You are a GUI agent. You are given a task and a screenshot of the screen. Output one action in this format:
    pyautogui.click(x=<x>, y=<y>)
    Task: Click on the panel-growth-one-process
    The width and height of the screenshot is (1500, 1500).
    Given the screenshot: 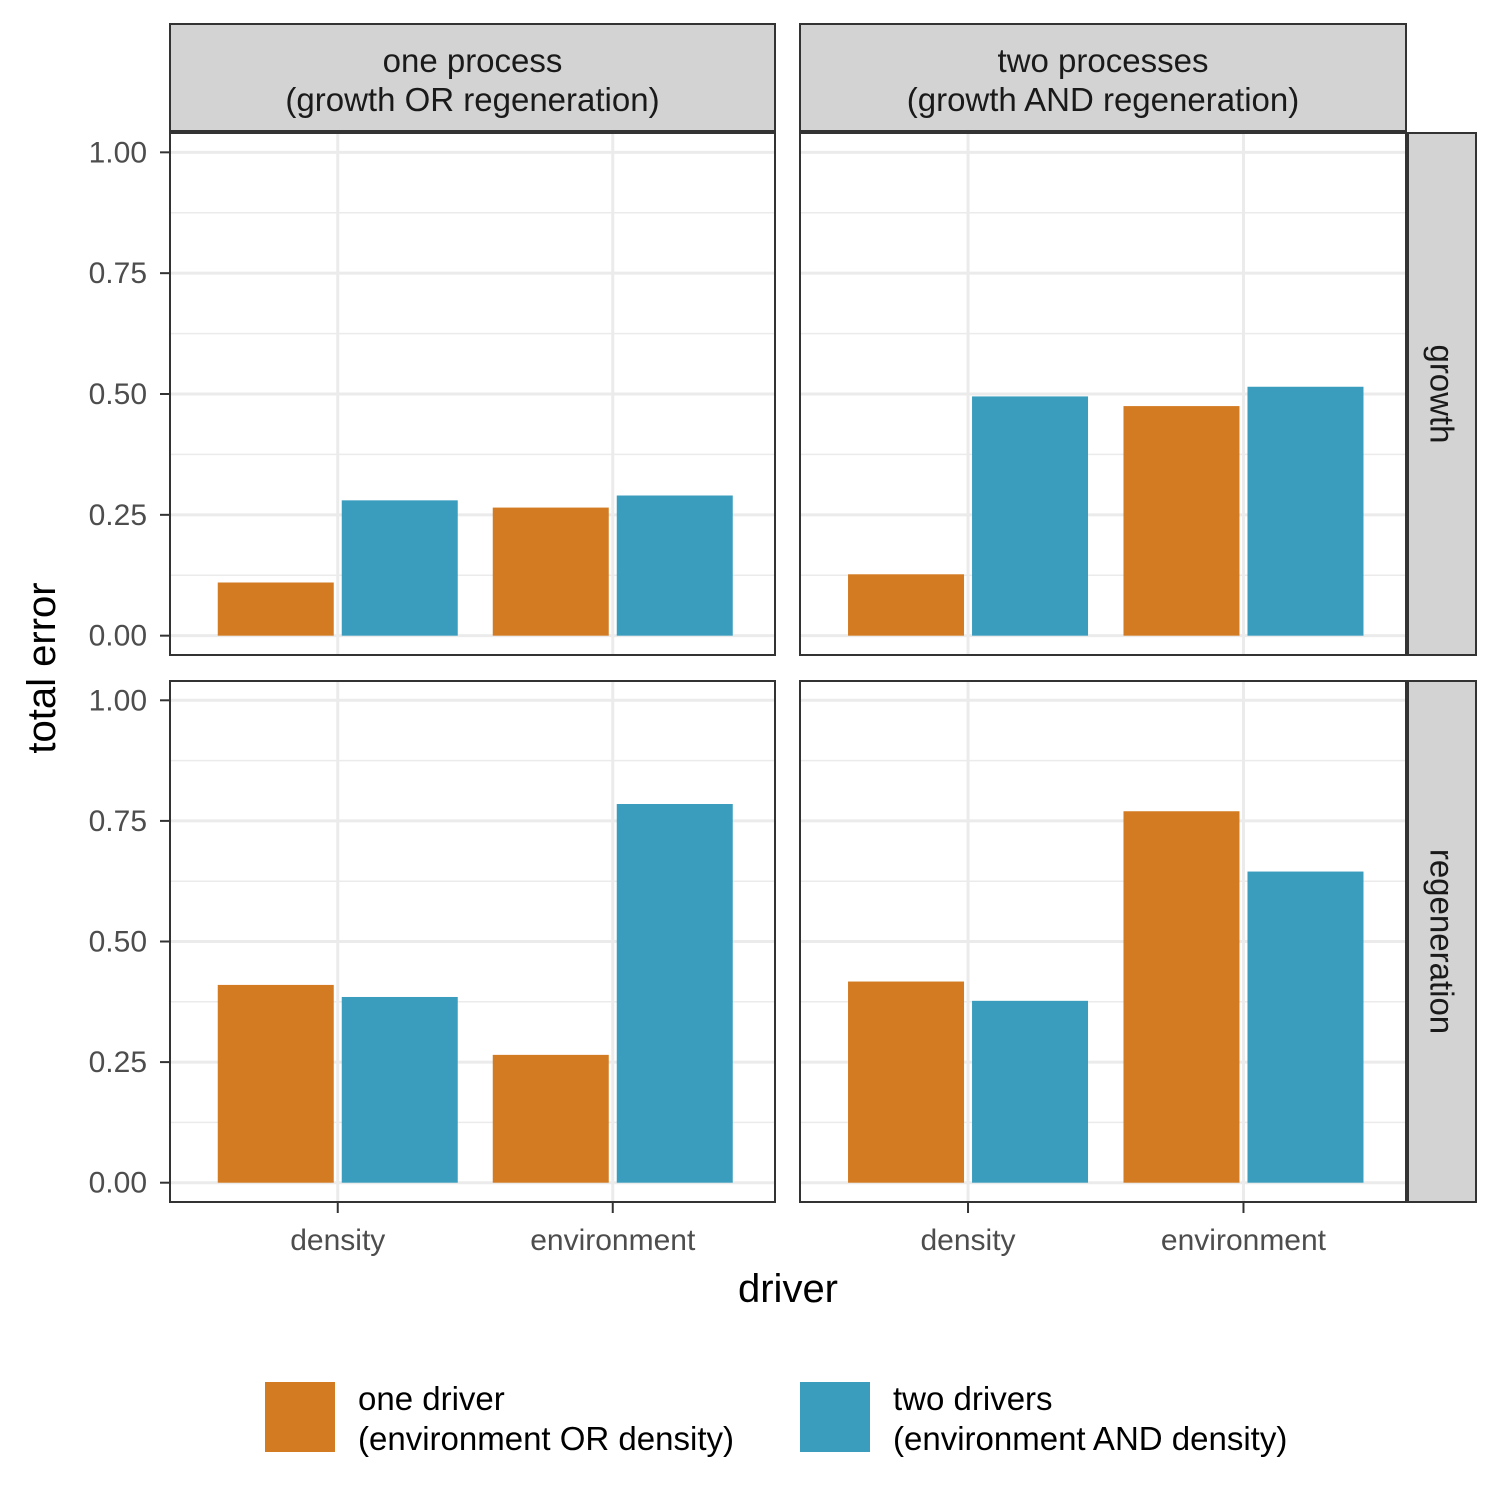 What is the action you would take?
    pyautogui.click(x=472, y=394)
    